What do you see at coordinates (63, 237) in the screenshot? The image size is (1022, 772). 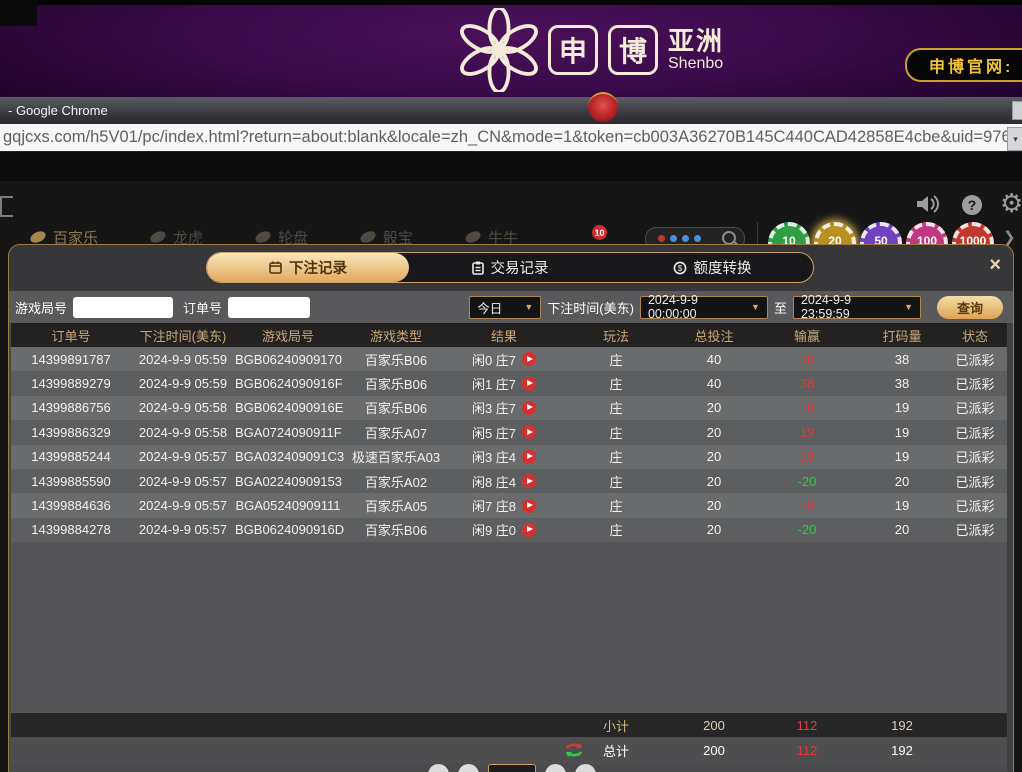 I see `nav-item-百家乐: 百家乐` at bounding box center [63, 237].